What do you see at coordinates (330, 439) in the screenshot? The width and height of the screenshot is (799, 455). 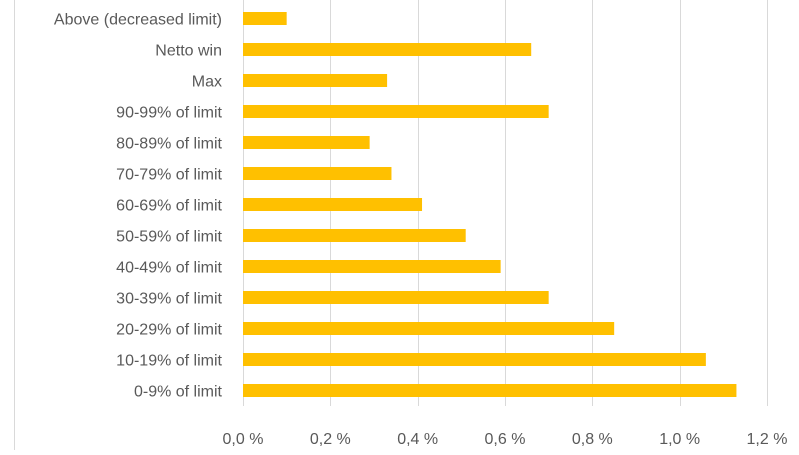 I see `x-tick-label: 0,2 %` at bounding box center [330, 439].